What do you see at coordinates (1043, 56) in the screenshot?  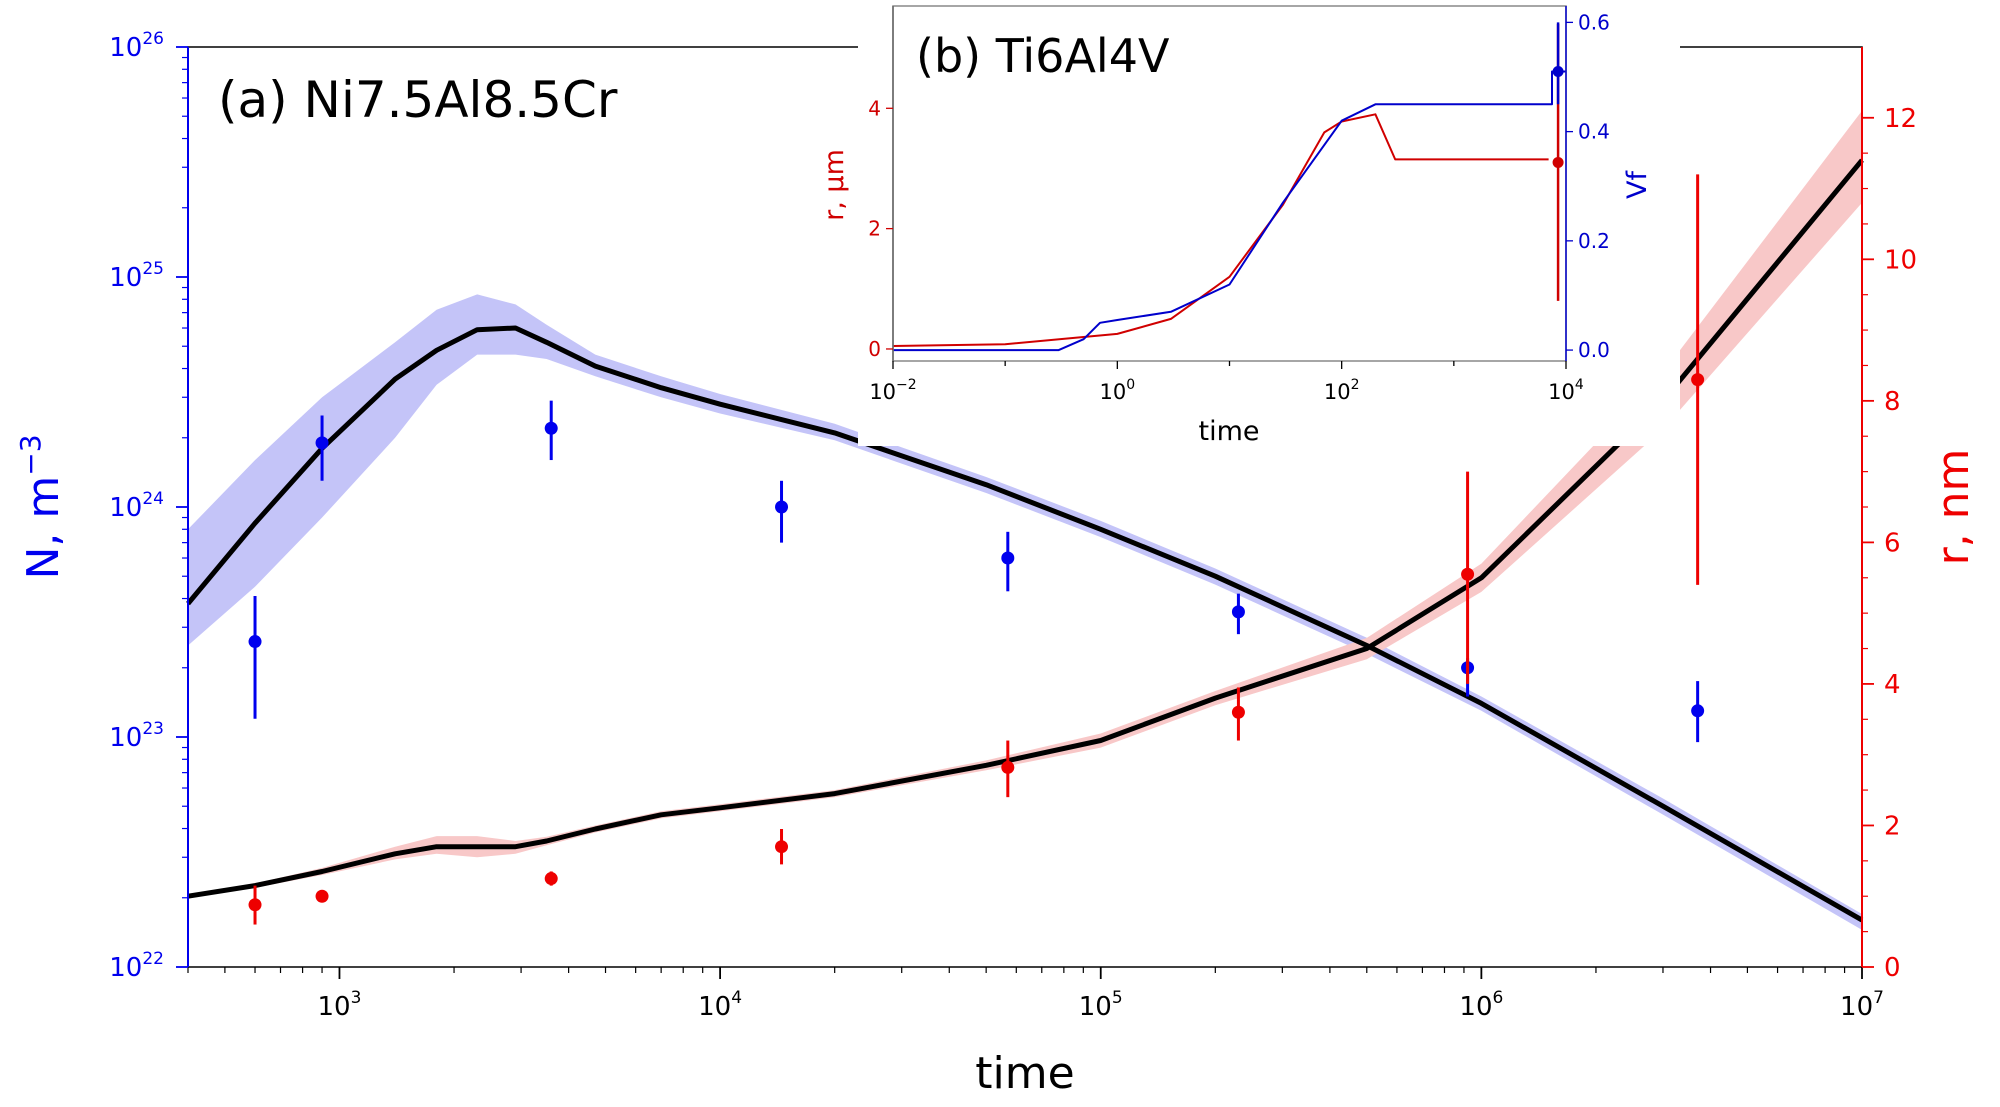 I see `b-panel-title: (b) Ti6Al4V` at bounding box center [1043, 56].